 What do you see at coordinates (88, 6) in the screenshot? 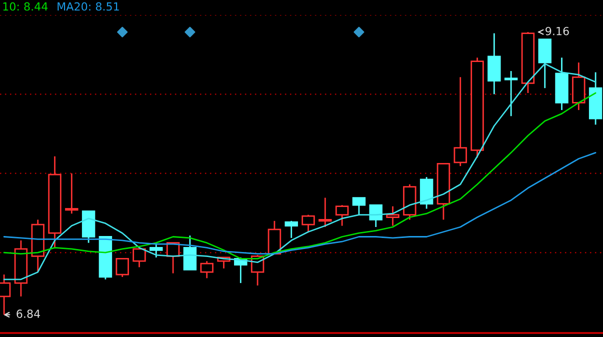
I see `text: MA20: 8.51` at bounding box center [88, 6].